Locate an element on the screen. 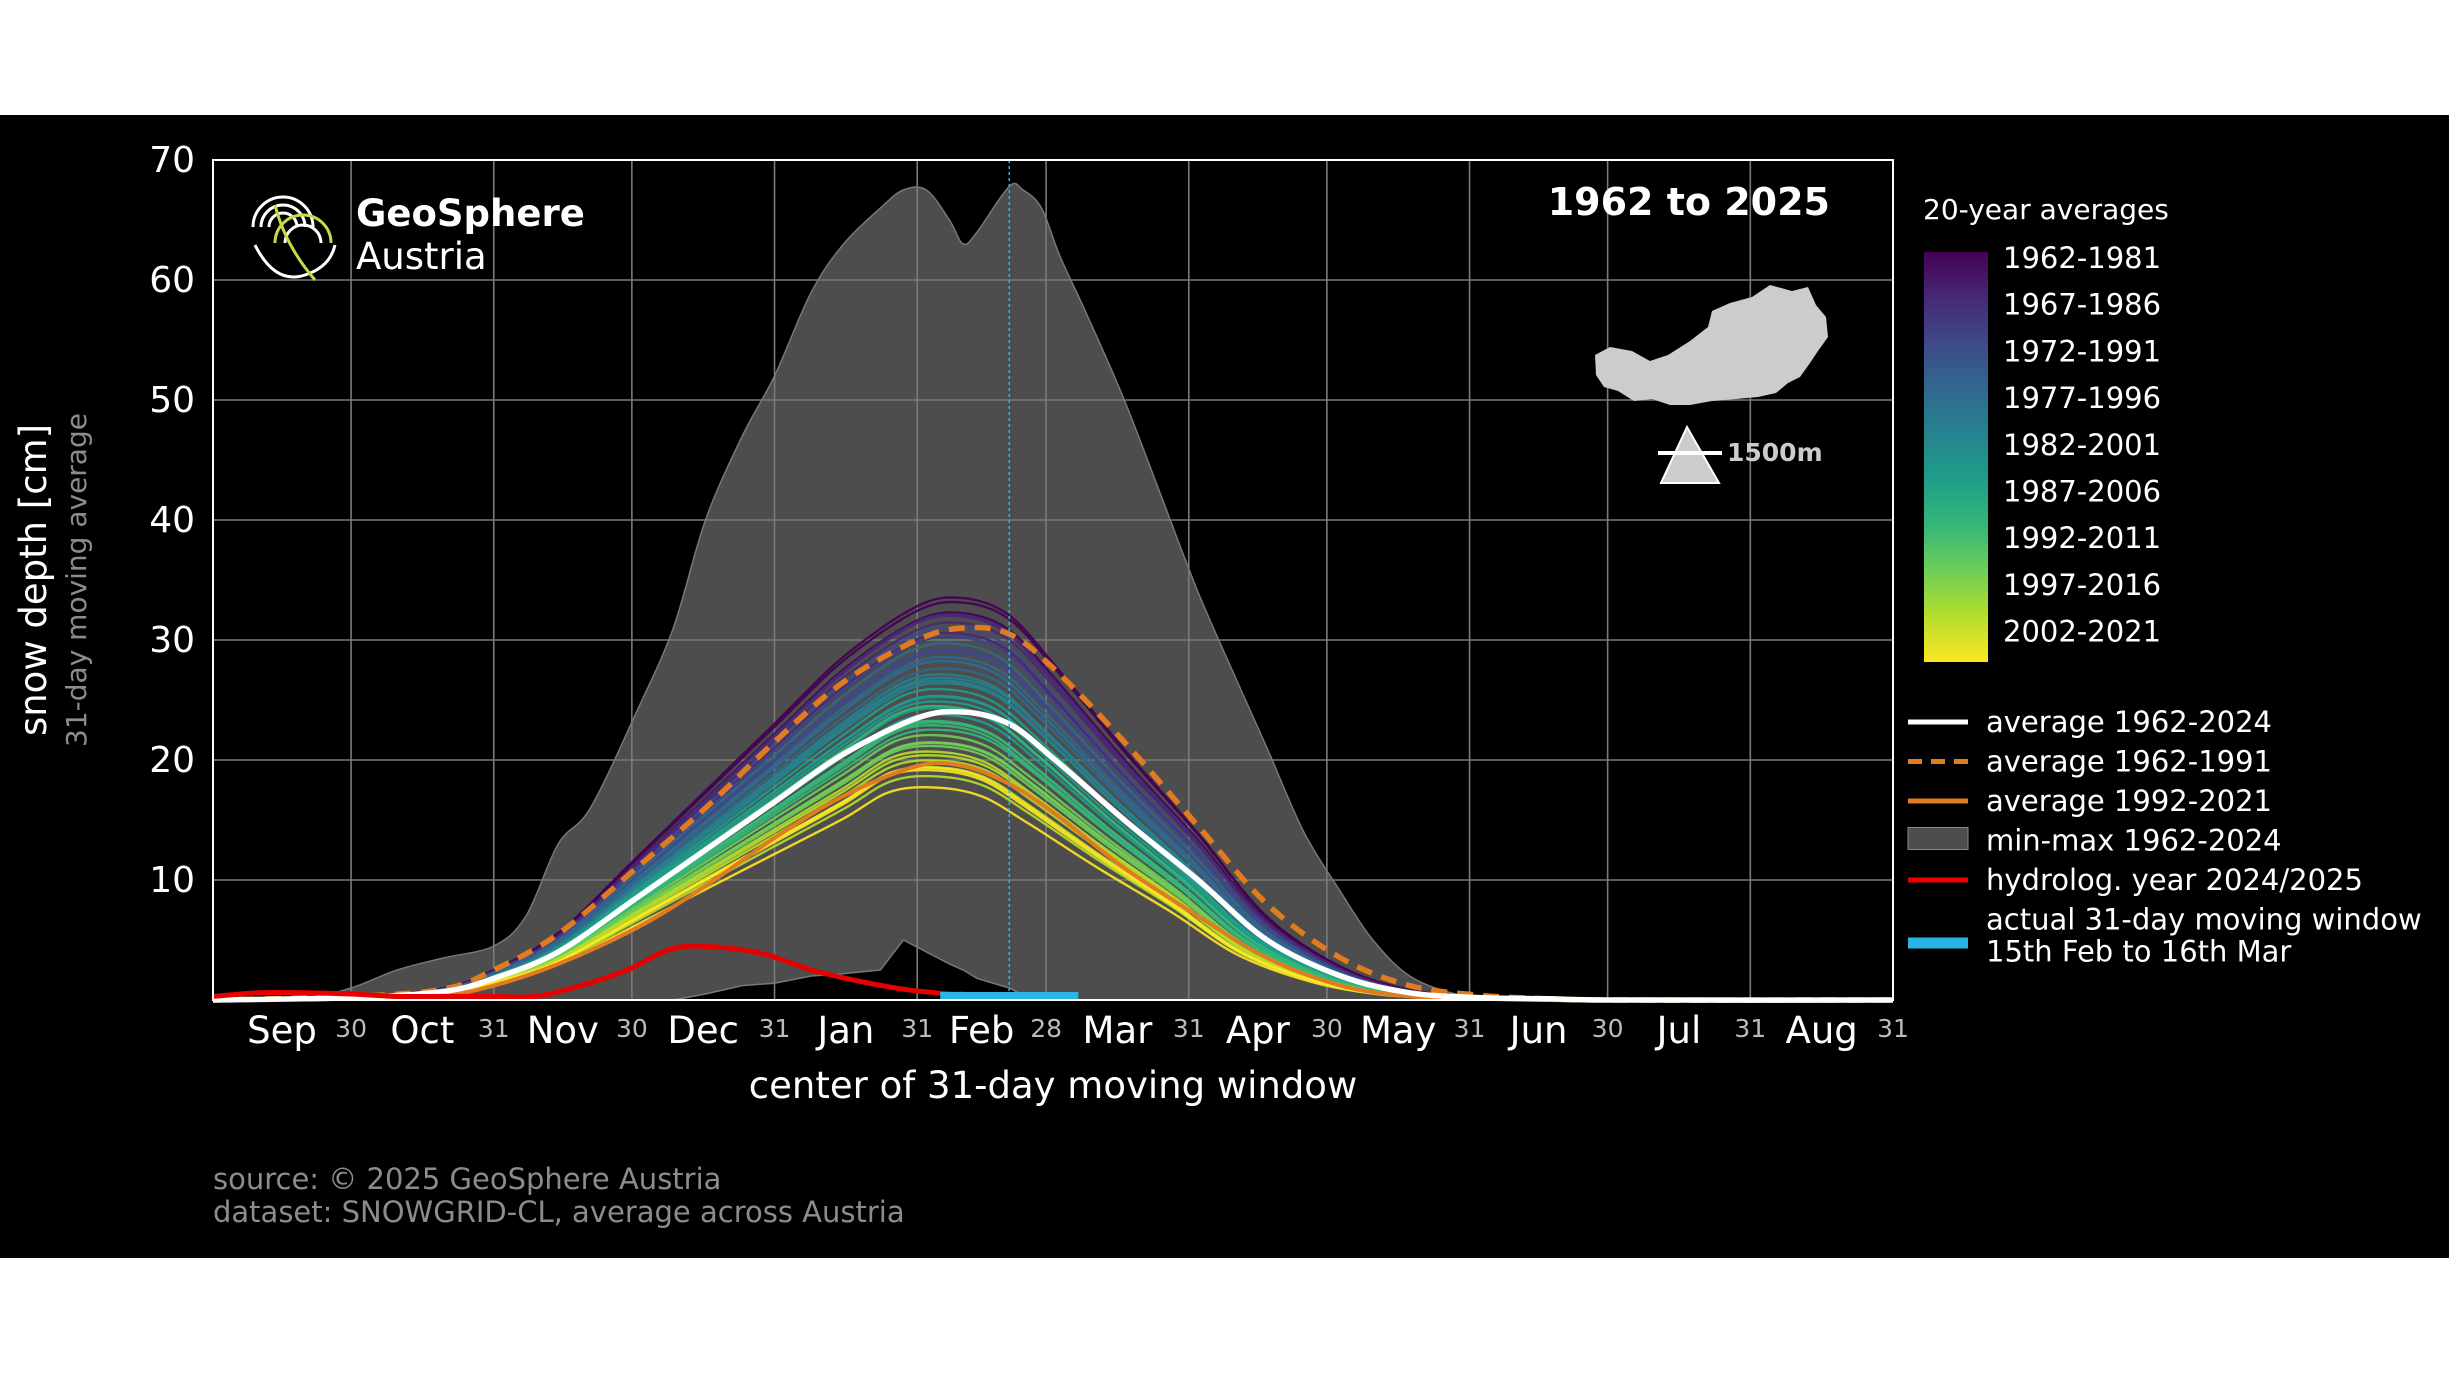 The width and height of the screenshot is (2449, 1378). legend-label: min-max 1962-2024 is located at coordinates (2134, 841).